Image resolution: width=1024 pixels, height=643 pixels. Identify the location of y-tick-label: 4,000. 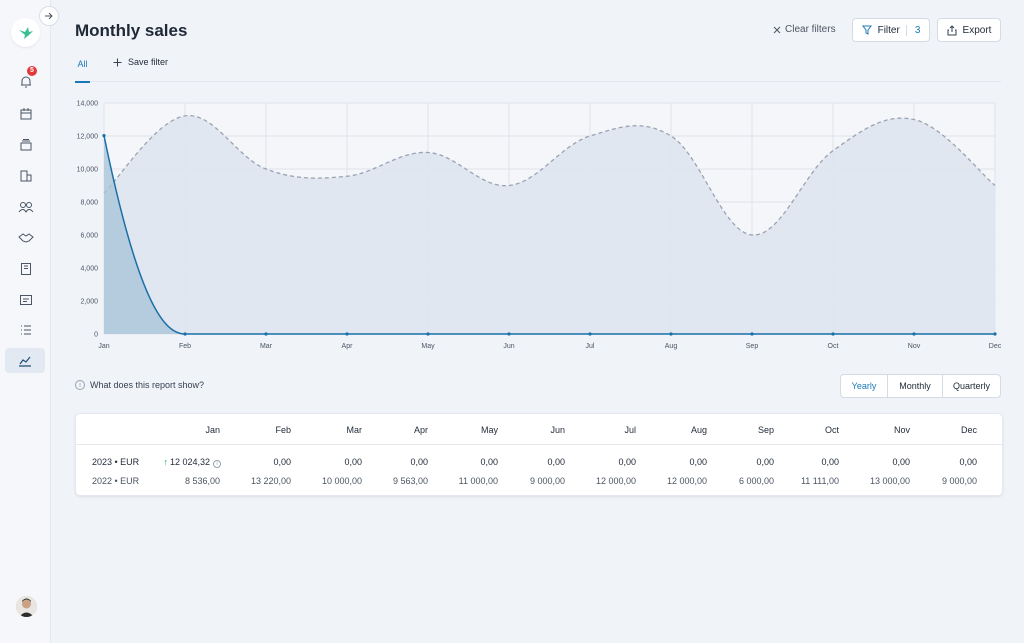
(89, 269).